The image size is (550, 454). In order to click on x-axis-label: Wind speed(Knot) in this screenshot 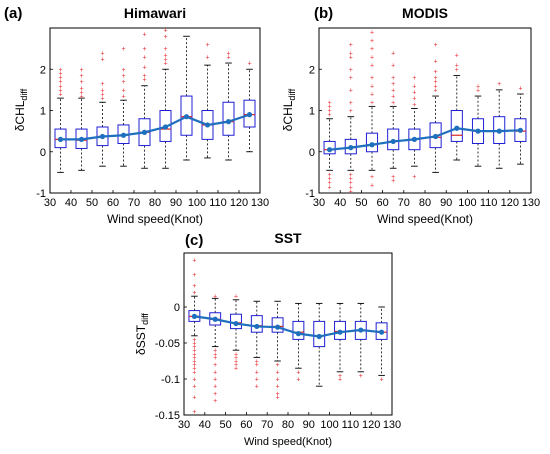, I will do `click(288, 442)`.